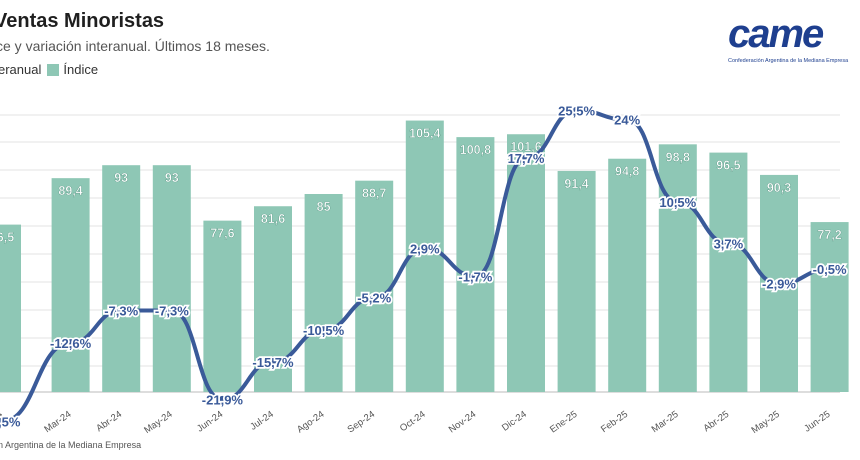 The width and height of the screenshot is (860, 460). I want to click on line-value-label: 17,7%, so click(526, 158).